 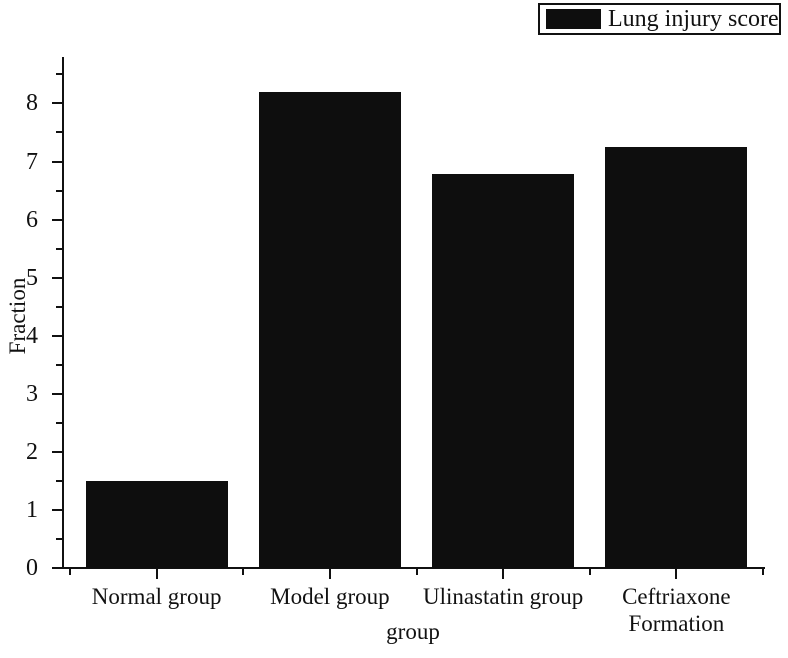 What do you see at coordinates (32, 335) in the screenshot?
I see `y-tick-label: 4` at bounding box center [32, 335].